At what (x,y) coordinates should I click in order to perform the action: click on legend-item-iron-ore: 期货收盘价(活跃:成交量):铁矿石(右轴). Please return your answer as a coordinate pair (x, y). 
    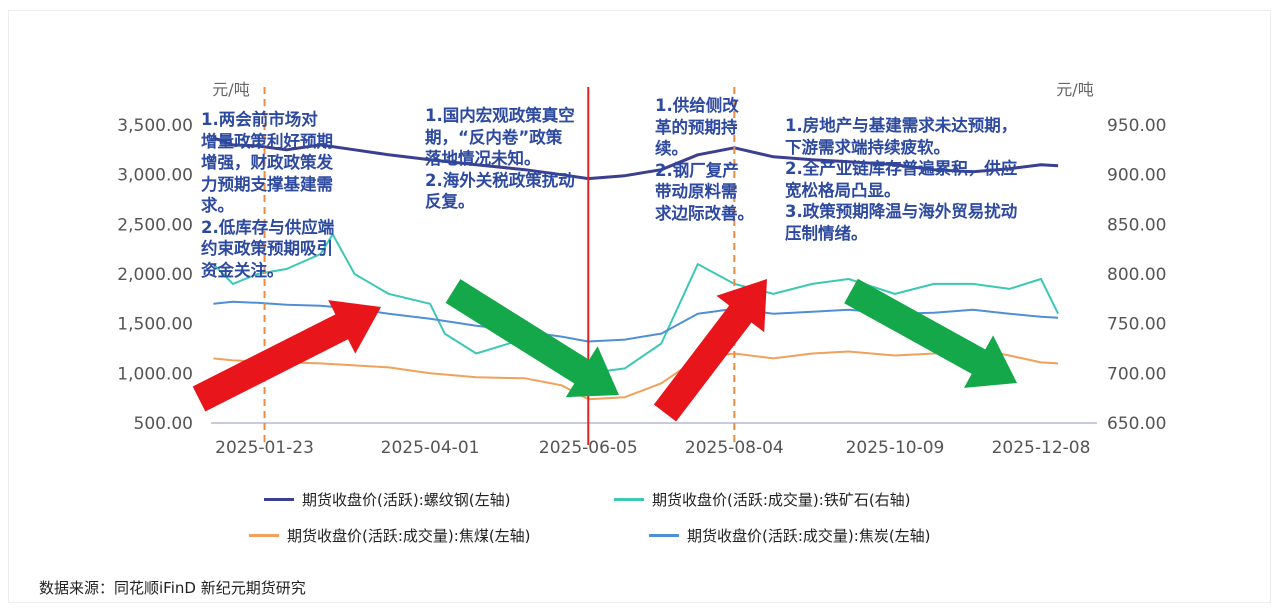
    Looking at the image, I should click on (762, 499).